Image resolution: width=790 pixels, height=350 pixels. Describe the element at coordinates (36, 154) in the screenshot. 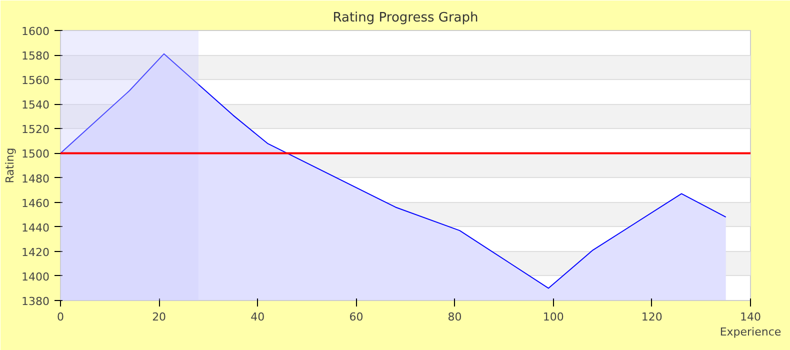

I see `y-tick-label: 1500` at that location.